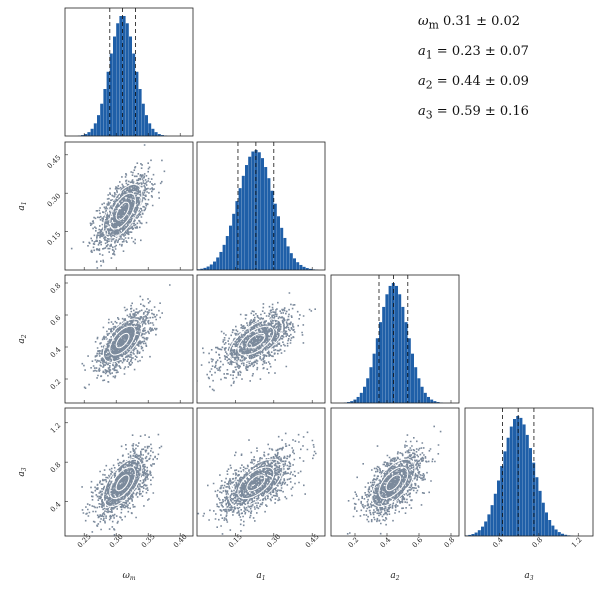 The width and height of the screenshot is (600, 600). I want to click on panel-omega_m-a1: 0.15 0.30 0.45, so click(120, 206).